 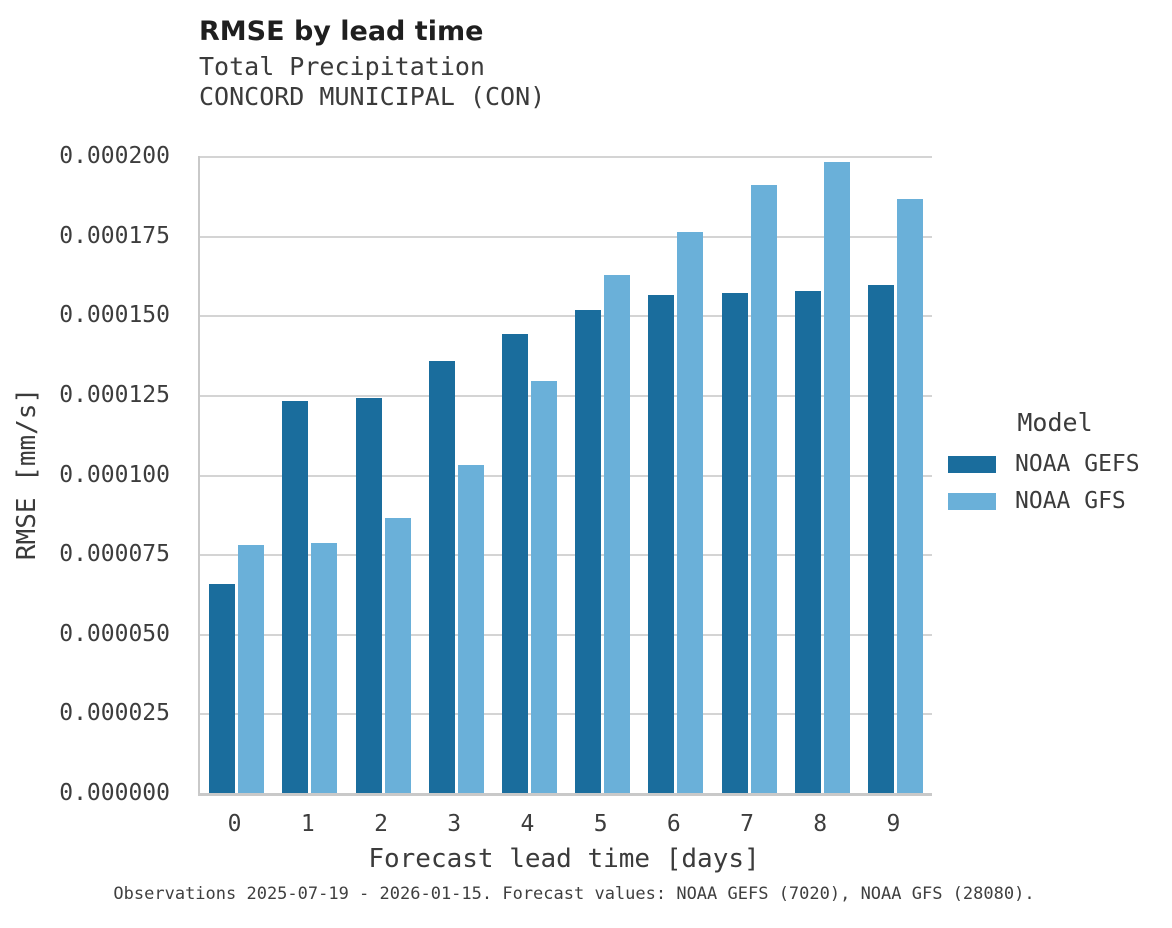 I want to click on x-axis-title: Forecast lead time [days], so click(x=564, y=859).